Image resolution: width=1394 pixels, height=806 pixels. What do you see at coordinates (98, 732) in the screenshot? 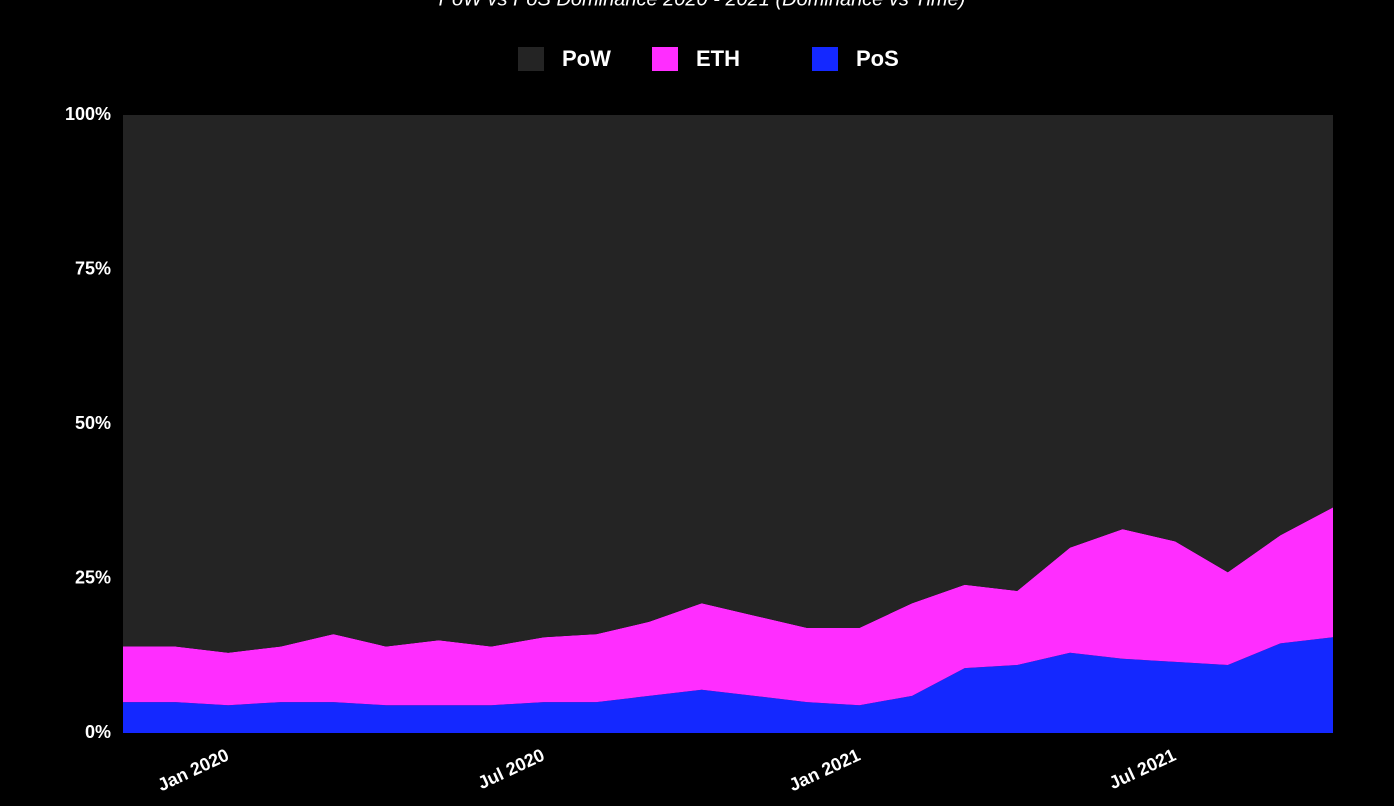
I see `y-tick-label: 0%` at bounding box center [98, 732].